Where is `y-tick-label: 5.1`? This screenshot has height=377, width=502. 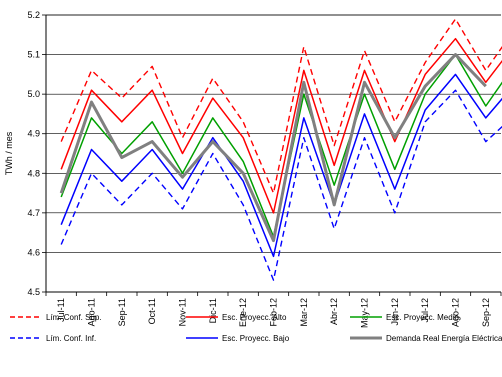 y-tick-label: 5.1 is located at coordinates (33, 55).